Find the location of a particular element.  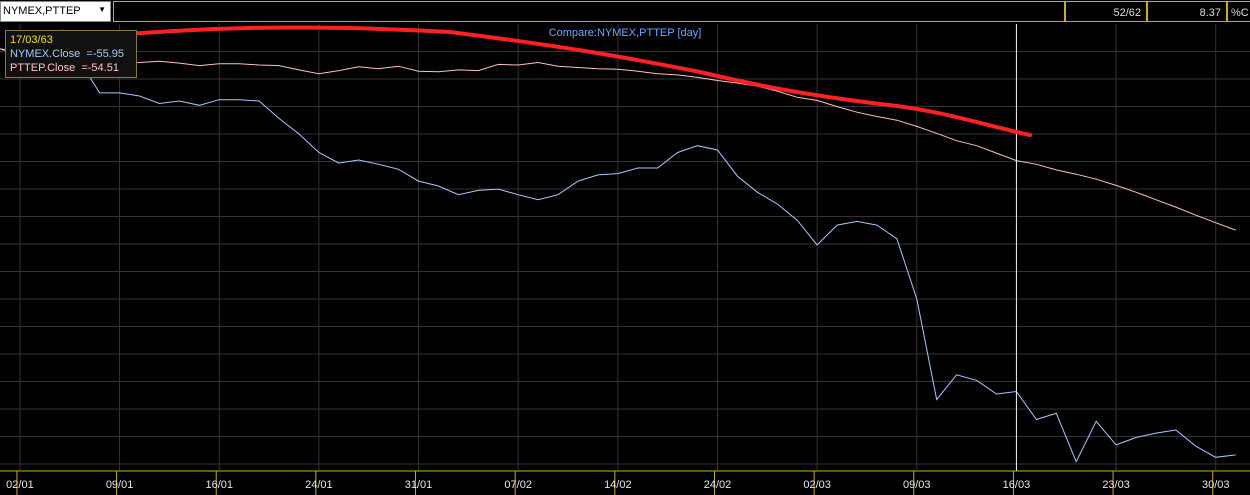

value-field: 8.37 is located at coordinates (1187, 11).